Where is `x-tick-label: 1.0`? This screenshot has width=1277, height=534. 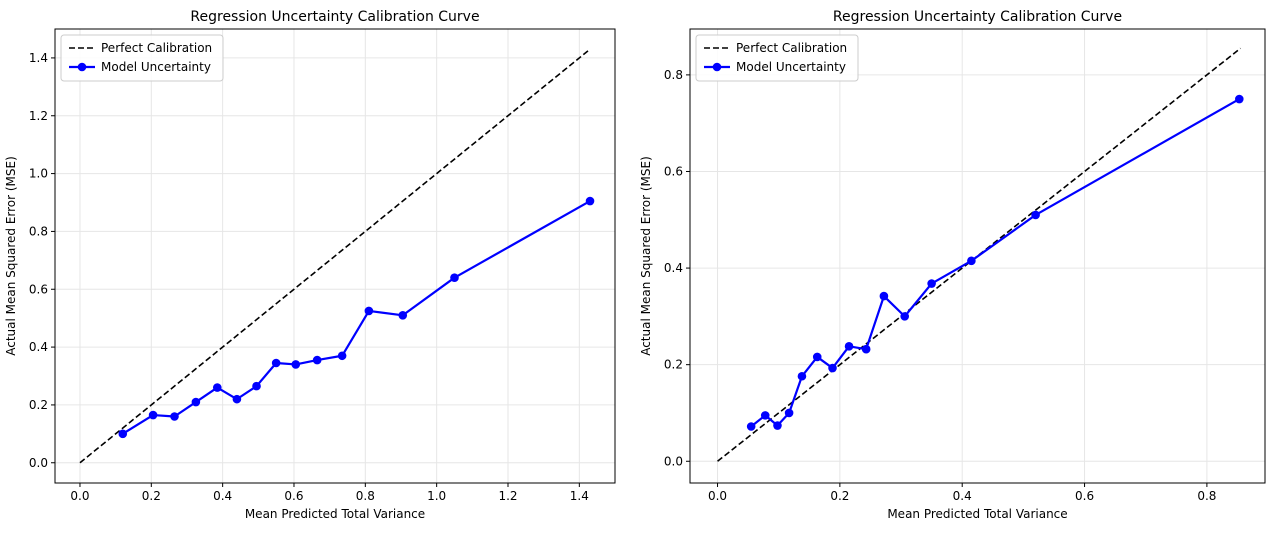
x-tick-label: 1.0 is located at coordinates (436, 496).